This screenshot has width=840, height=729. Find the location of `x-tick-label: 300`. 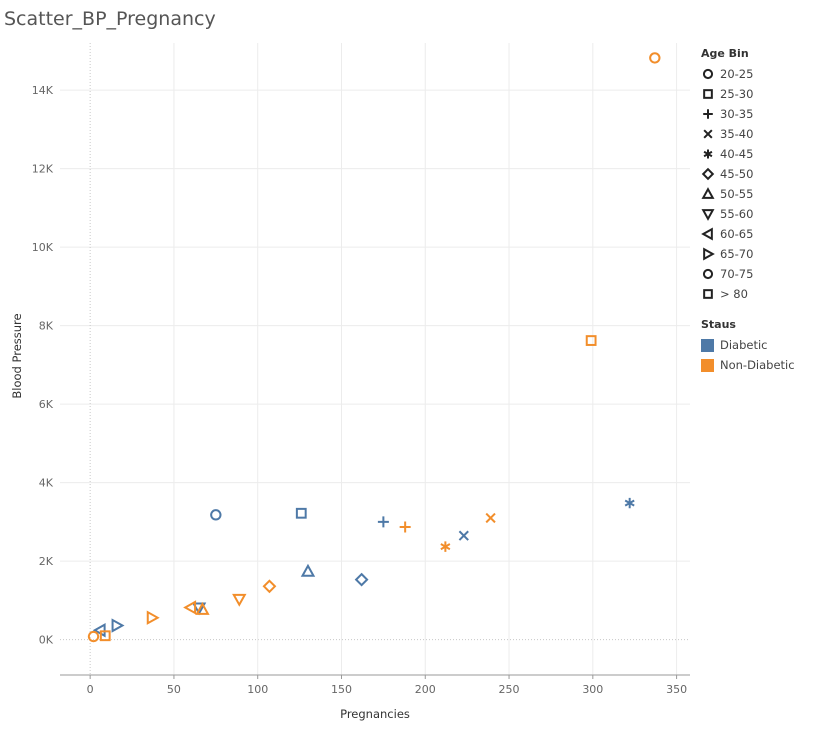

x-tick-label: 300 is located at coordinates (592, 689).